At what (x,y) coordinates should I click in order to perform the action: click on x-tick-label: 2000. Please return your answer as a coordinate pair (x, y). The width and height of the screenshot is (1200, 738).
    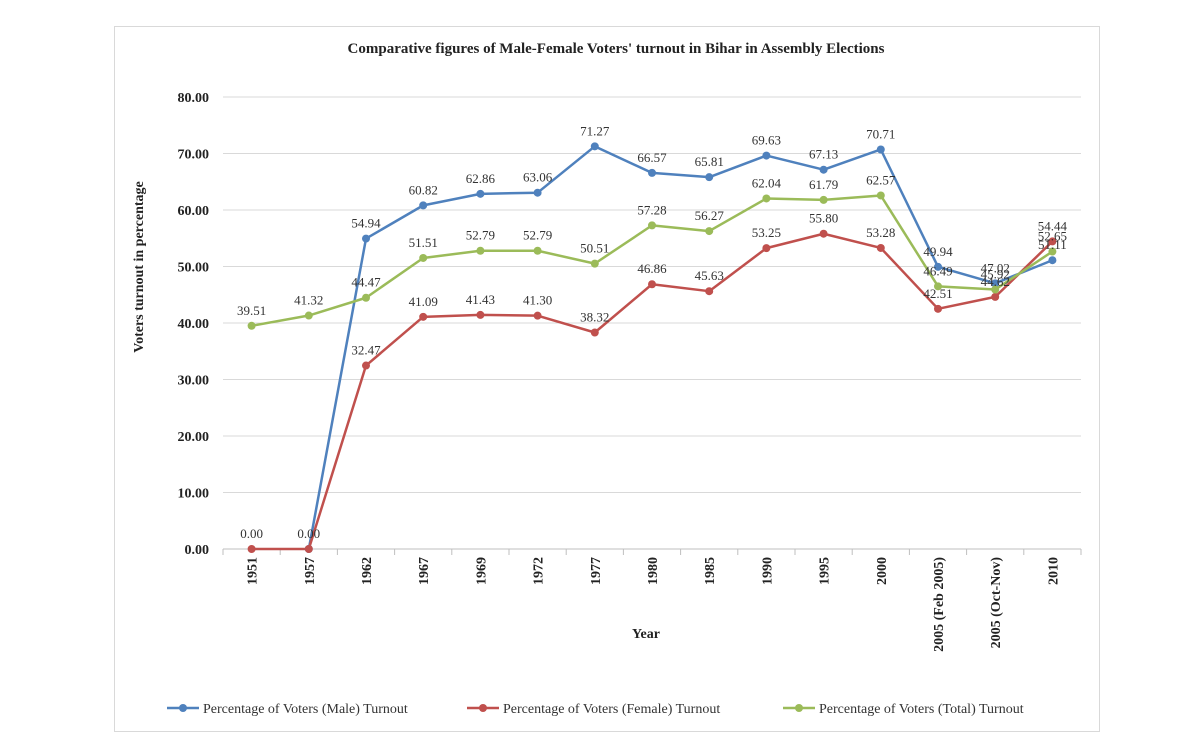
    Looking at the image, I should click on (882, 571).